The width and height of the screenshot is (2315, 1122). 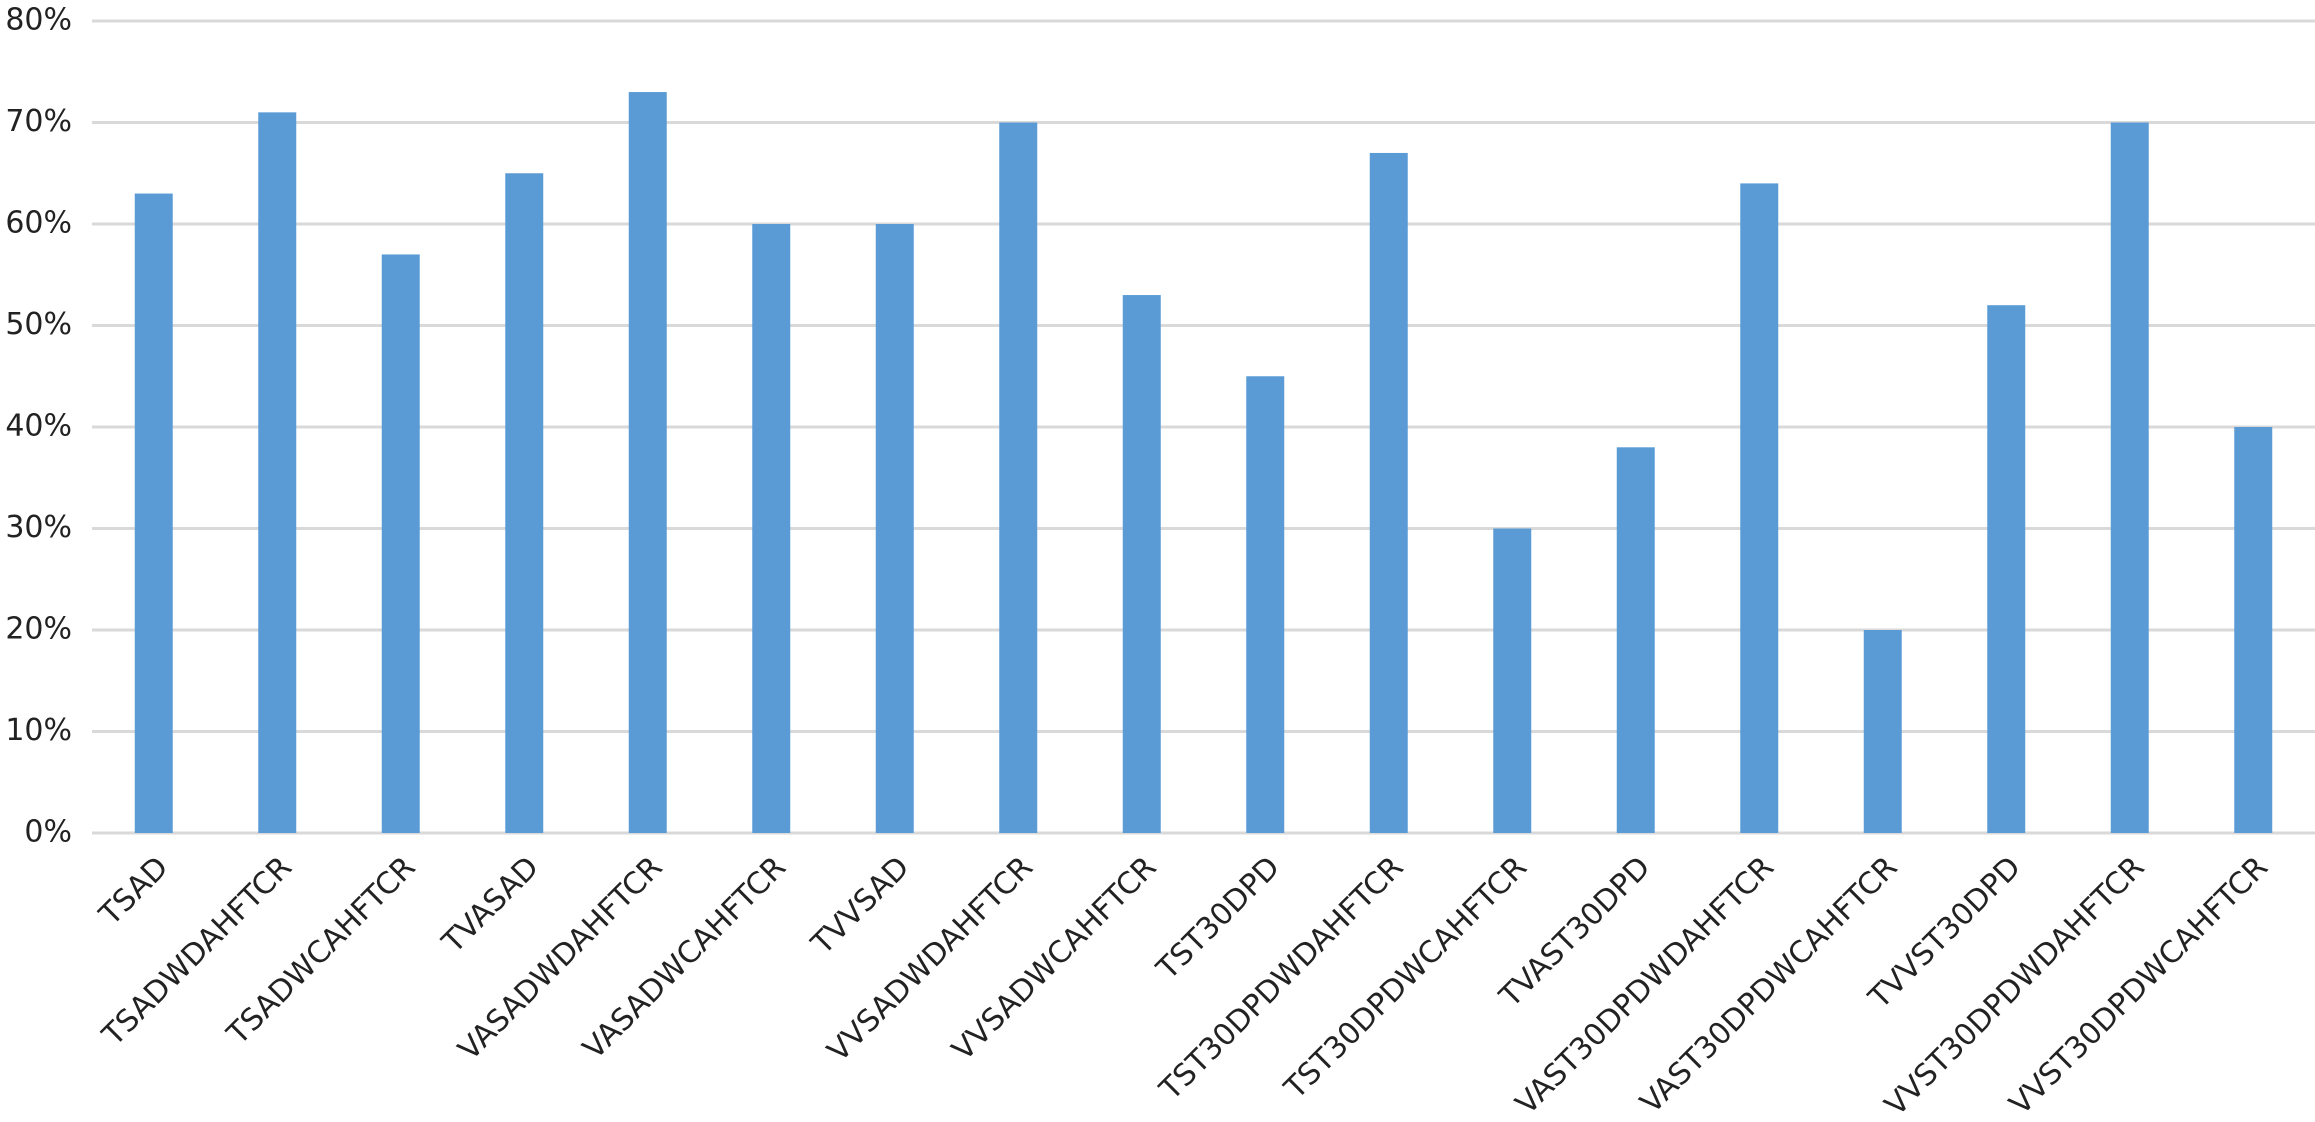 I want to click on y-tick-label: 40%, so click(x=38, y=426).